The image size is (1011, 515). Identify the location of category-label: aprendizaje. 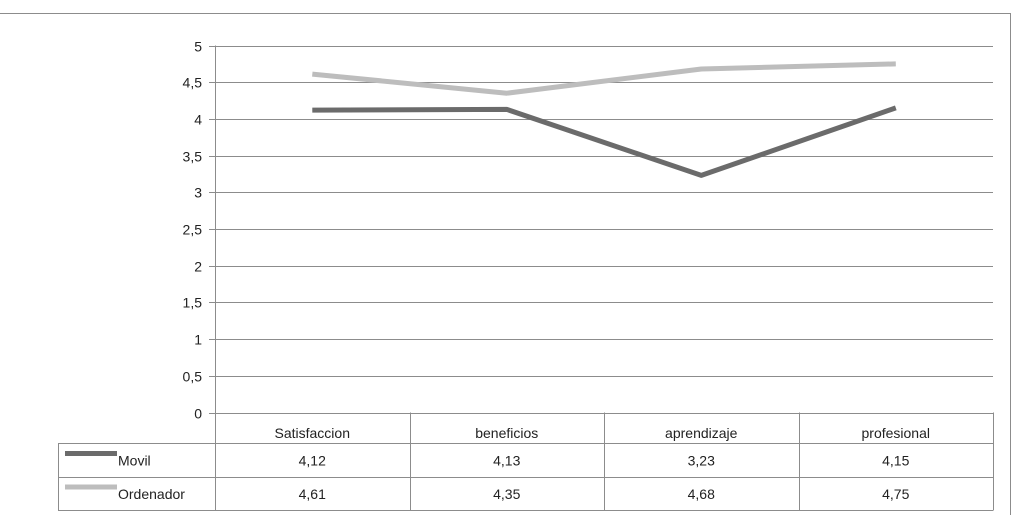
(701, 433).